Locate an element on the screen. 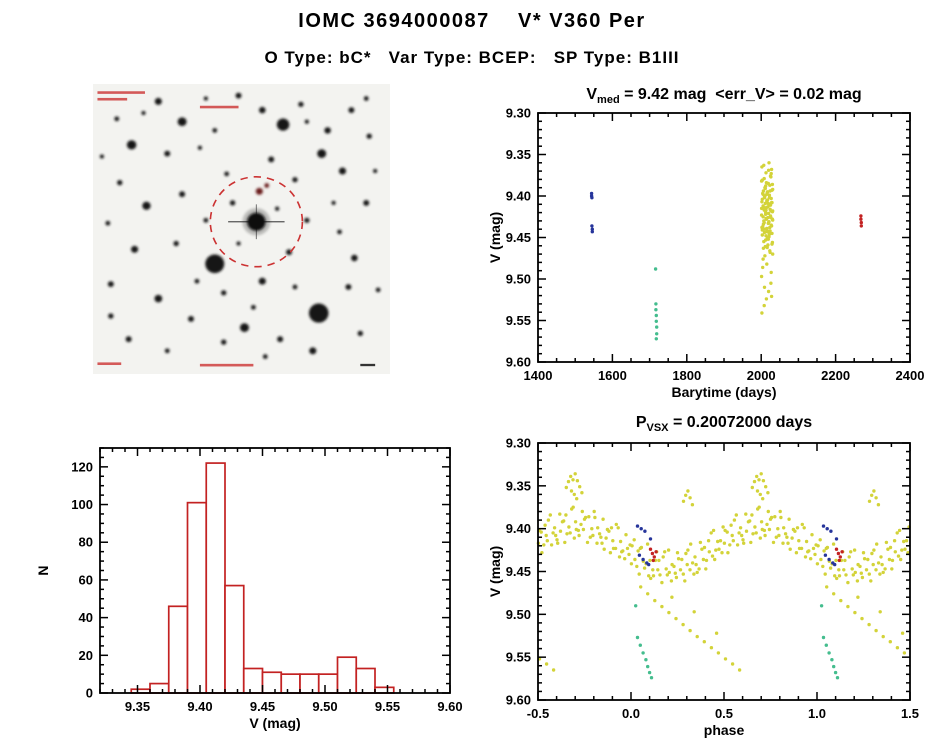  red-tinted-stars is located at coordinates (262, 189).